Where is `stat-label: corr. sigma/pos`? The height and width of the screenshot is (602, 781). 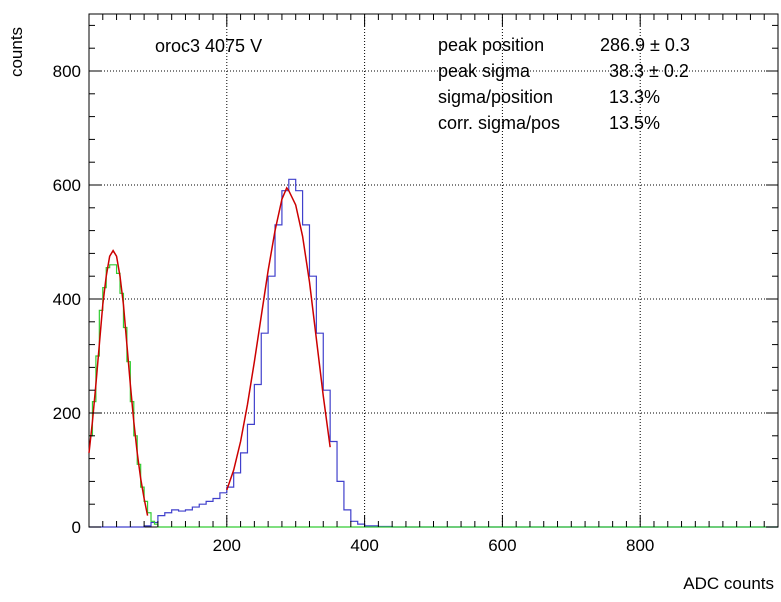 stat-label: corr. sigma/pos is located at coordinates (499, 123).